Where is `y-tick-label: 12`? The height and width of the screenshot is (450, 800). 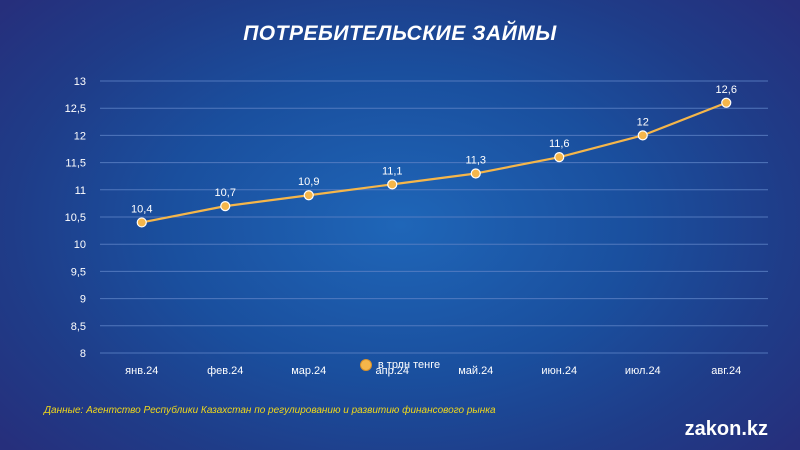
y-tick-label: 12 is located at coordinates (80, 136).